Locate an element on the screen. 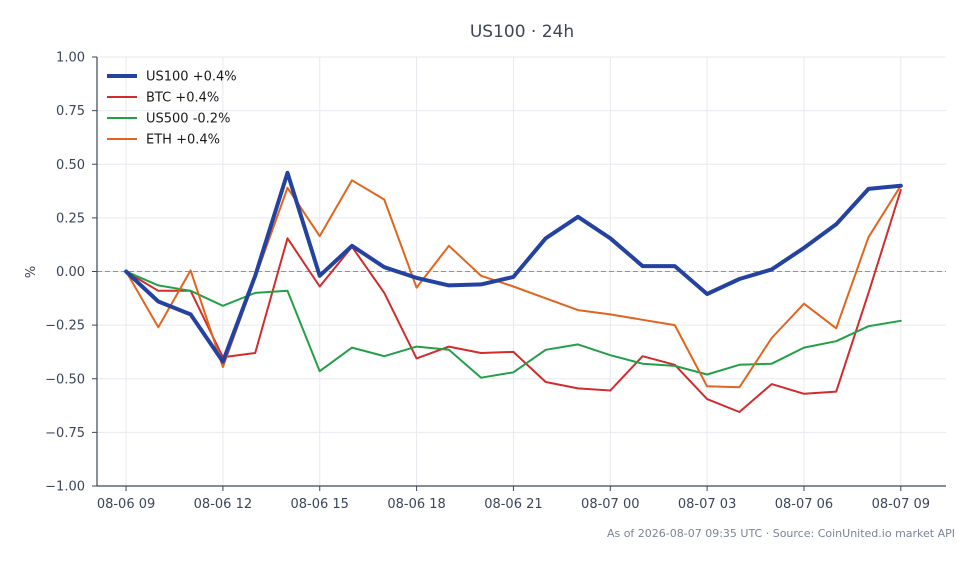 The height and width of the screenshot is (564, 978). y-axis-ticks: 1.00 0.75 0.50 0.25 0.00 −0.25 −0.50 −0.75 −1.00 is located at coordinates (71, 273).